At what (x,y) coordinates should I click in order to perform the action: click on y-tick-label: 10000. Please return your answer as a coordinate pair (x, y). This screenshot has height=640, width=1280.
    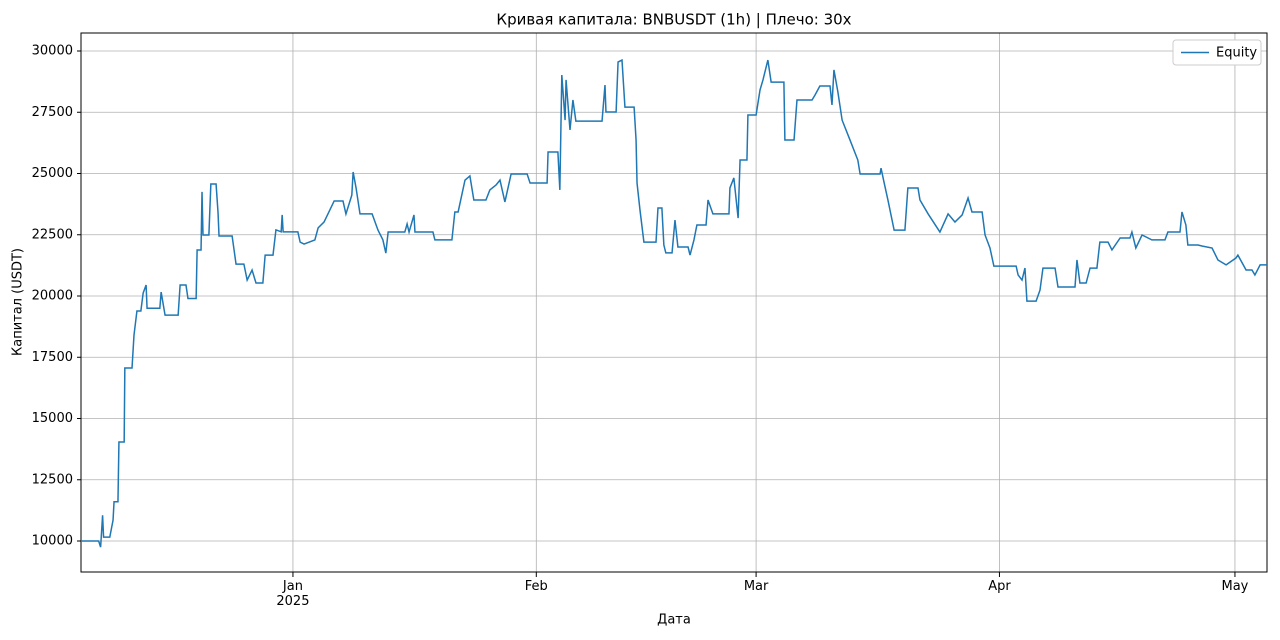
    Looking at the image, I should click on (52, 541).